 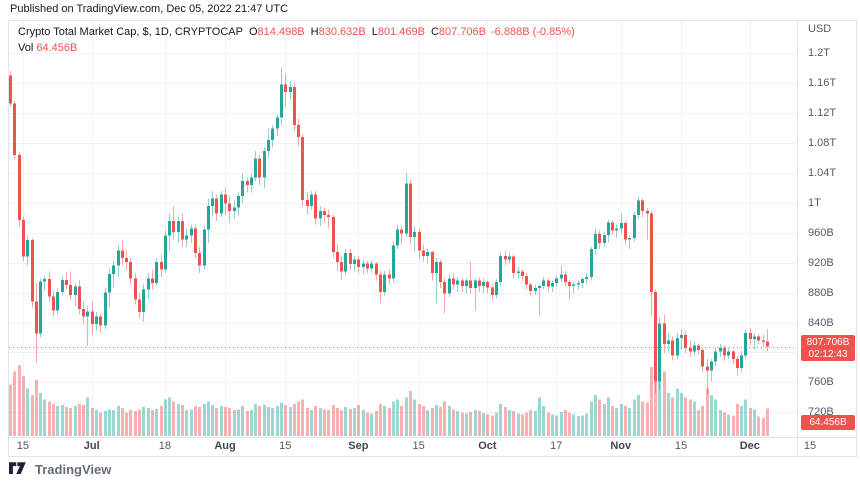 I want to click on price-tick-label: 960B, so click(x=821, y=232).